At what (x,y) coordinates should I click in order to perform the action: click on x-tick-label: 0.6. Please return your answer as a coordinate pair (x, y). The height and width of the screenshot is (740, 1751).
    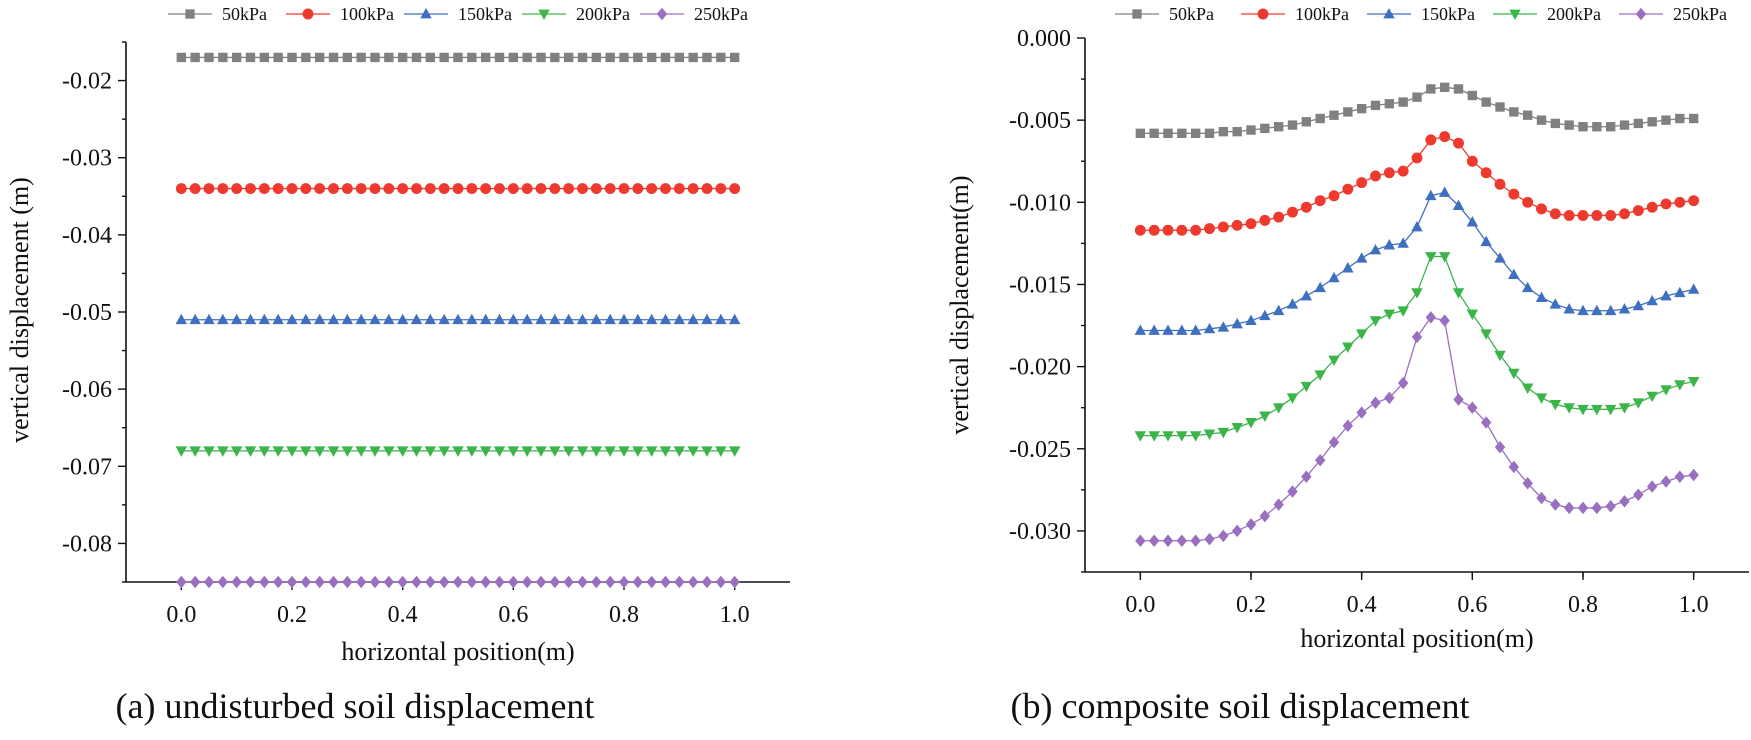
    Looking at the image, I should click on (513, 615).